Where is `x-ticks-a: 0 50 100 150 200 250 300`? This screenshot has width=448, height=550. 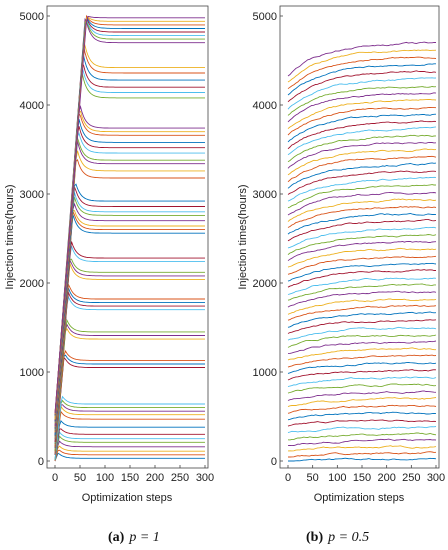 x-ticks-a: 0 50 100 150 200 250 300 is located at coordinates (133, 474).